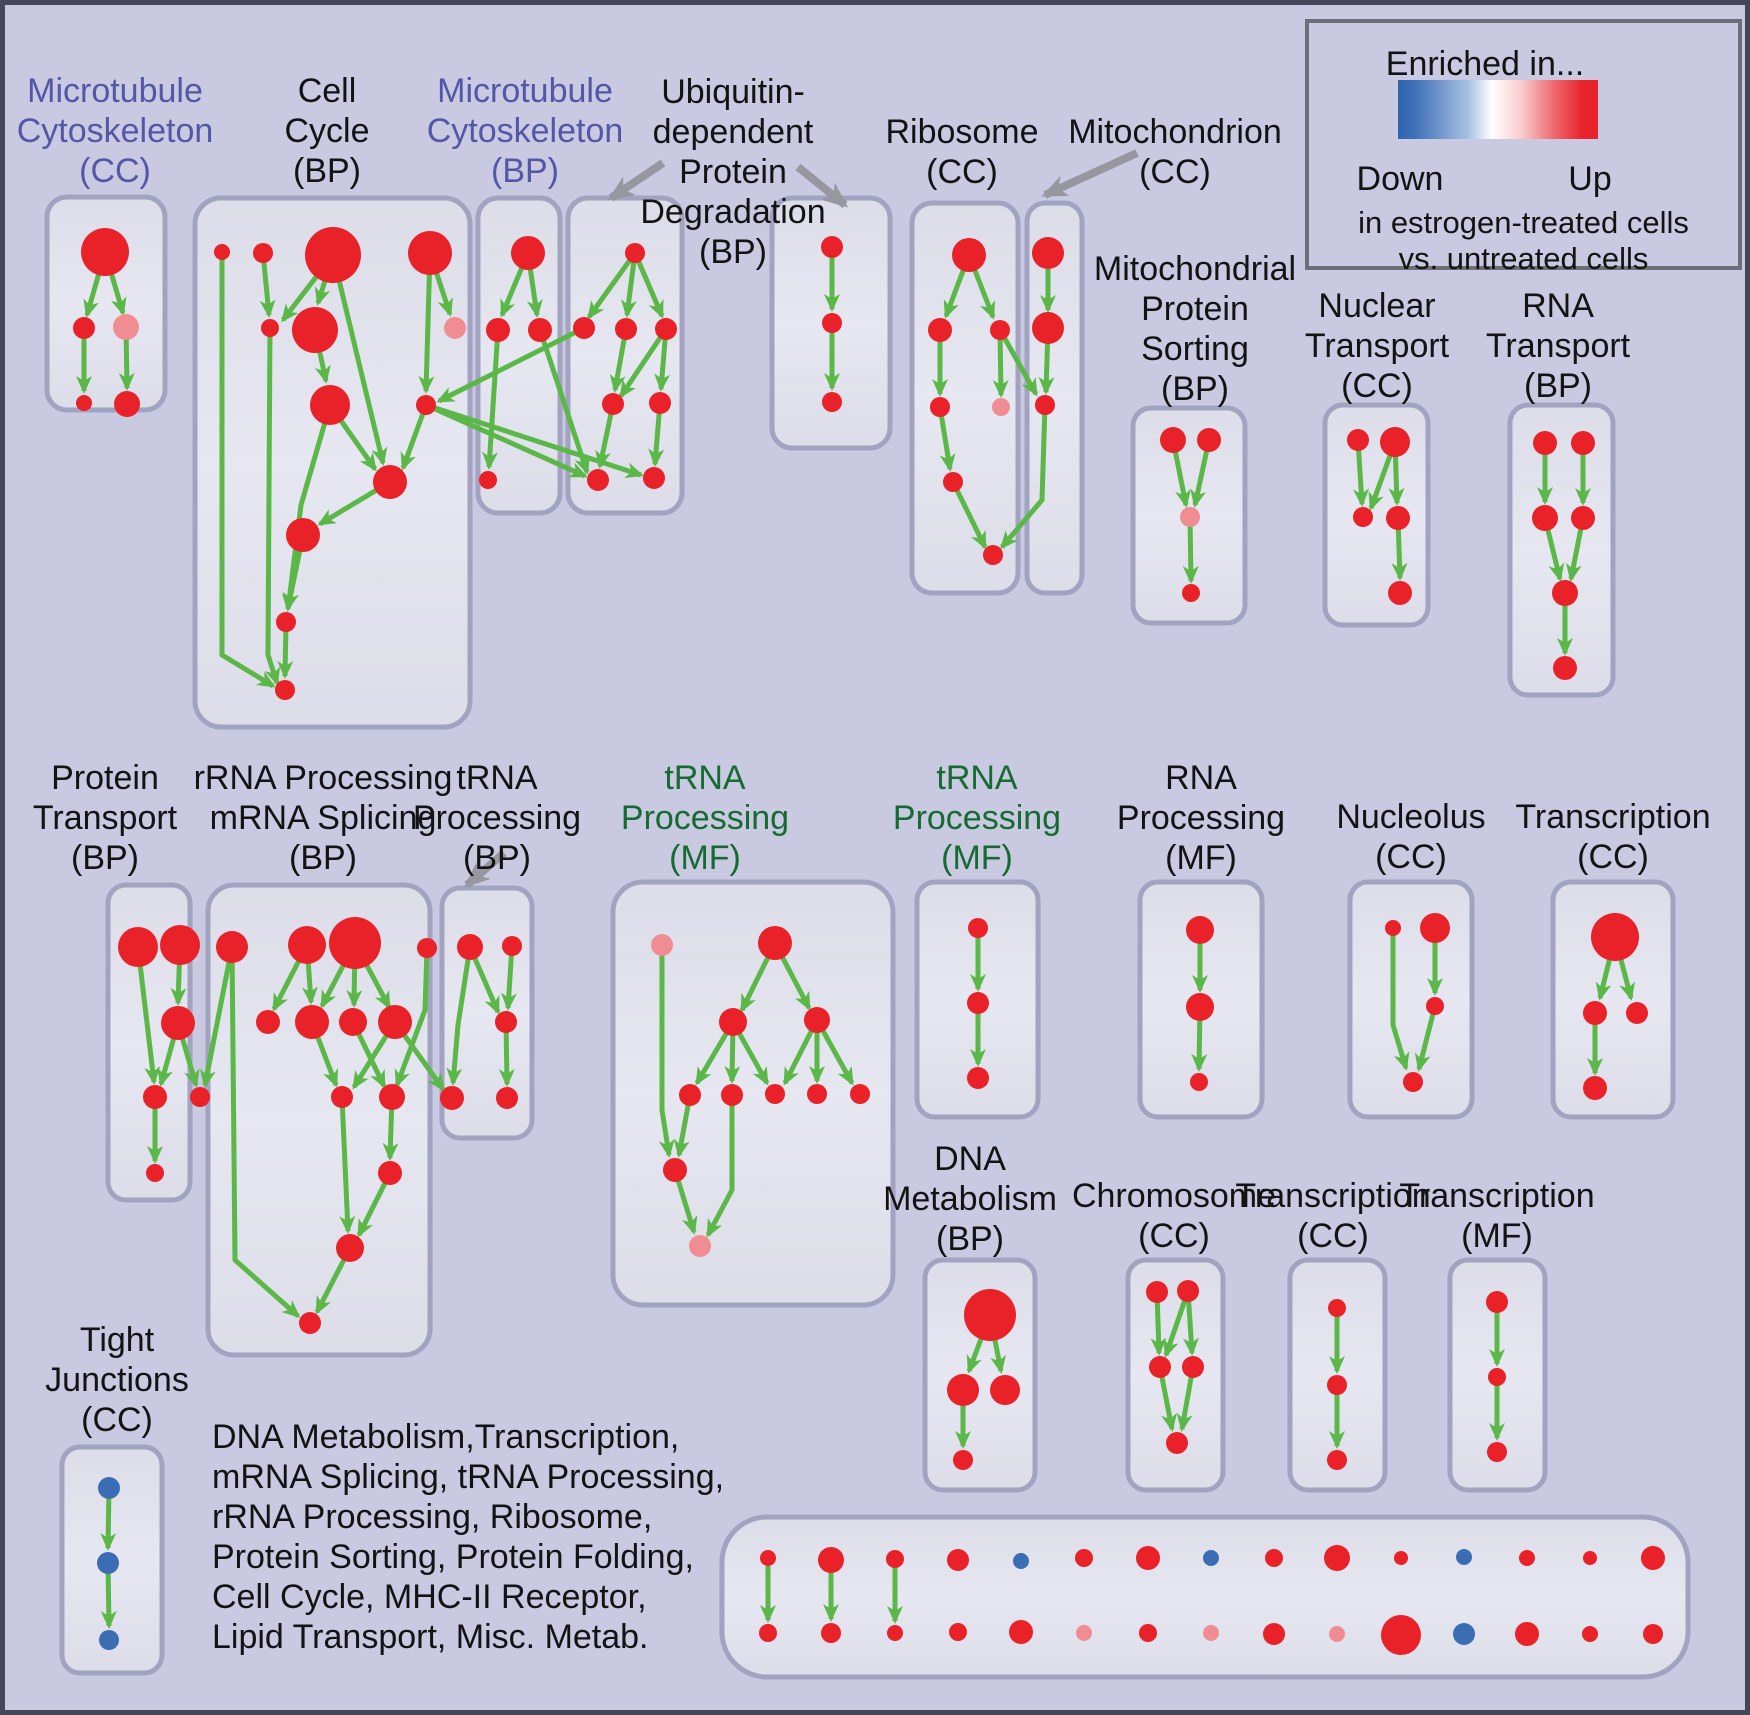 This screenshot has height=1715, width=1750. What do you see at coordinates (1201, 818) in the screenshot?
I see `cluster-label: RNA Processing (MF)` at bounding box center [1201, 818].